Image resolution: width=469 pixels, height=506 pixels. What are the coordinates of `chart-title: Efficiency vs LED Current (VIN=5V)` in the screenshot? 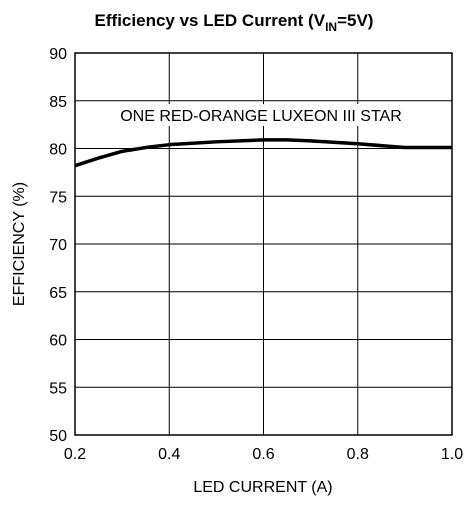 It's located at (234, 22).